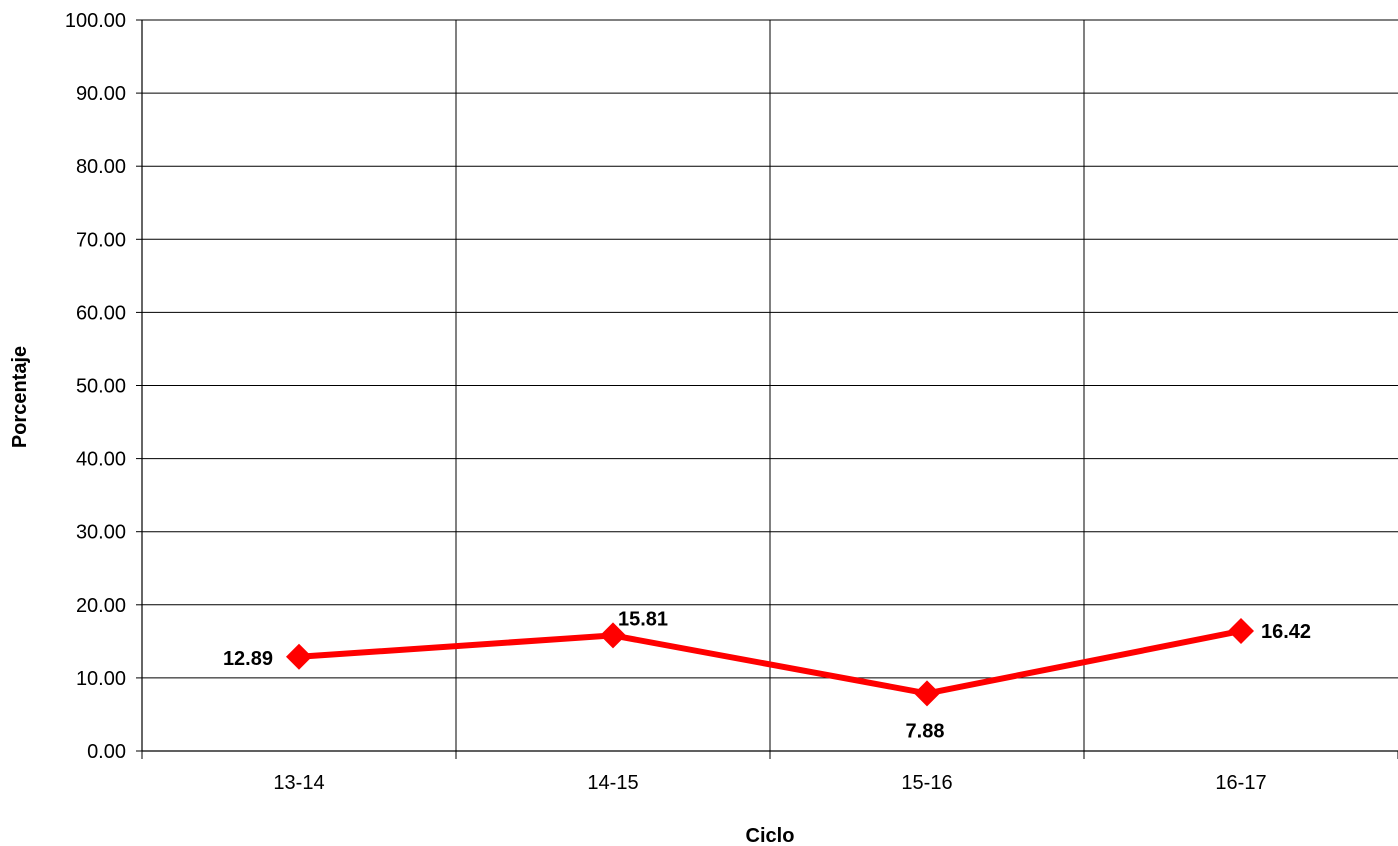 Image resolution: width=1398 pixels, height=846 pixels. Describe the element at coordinates (101, 167) in the screenshot. I see `y-tick-label: 80.00` at that location.